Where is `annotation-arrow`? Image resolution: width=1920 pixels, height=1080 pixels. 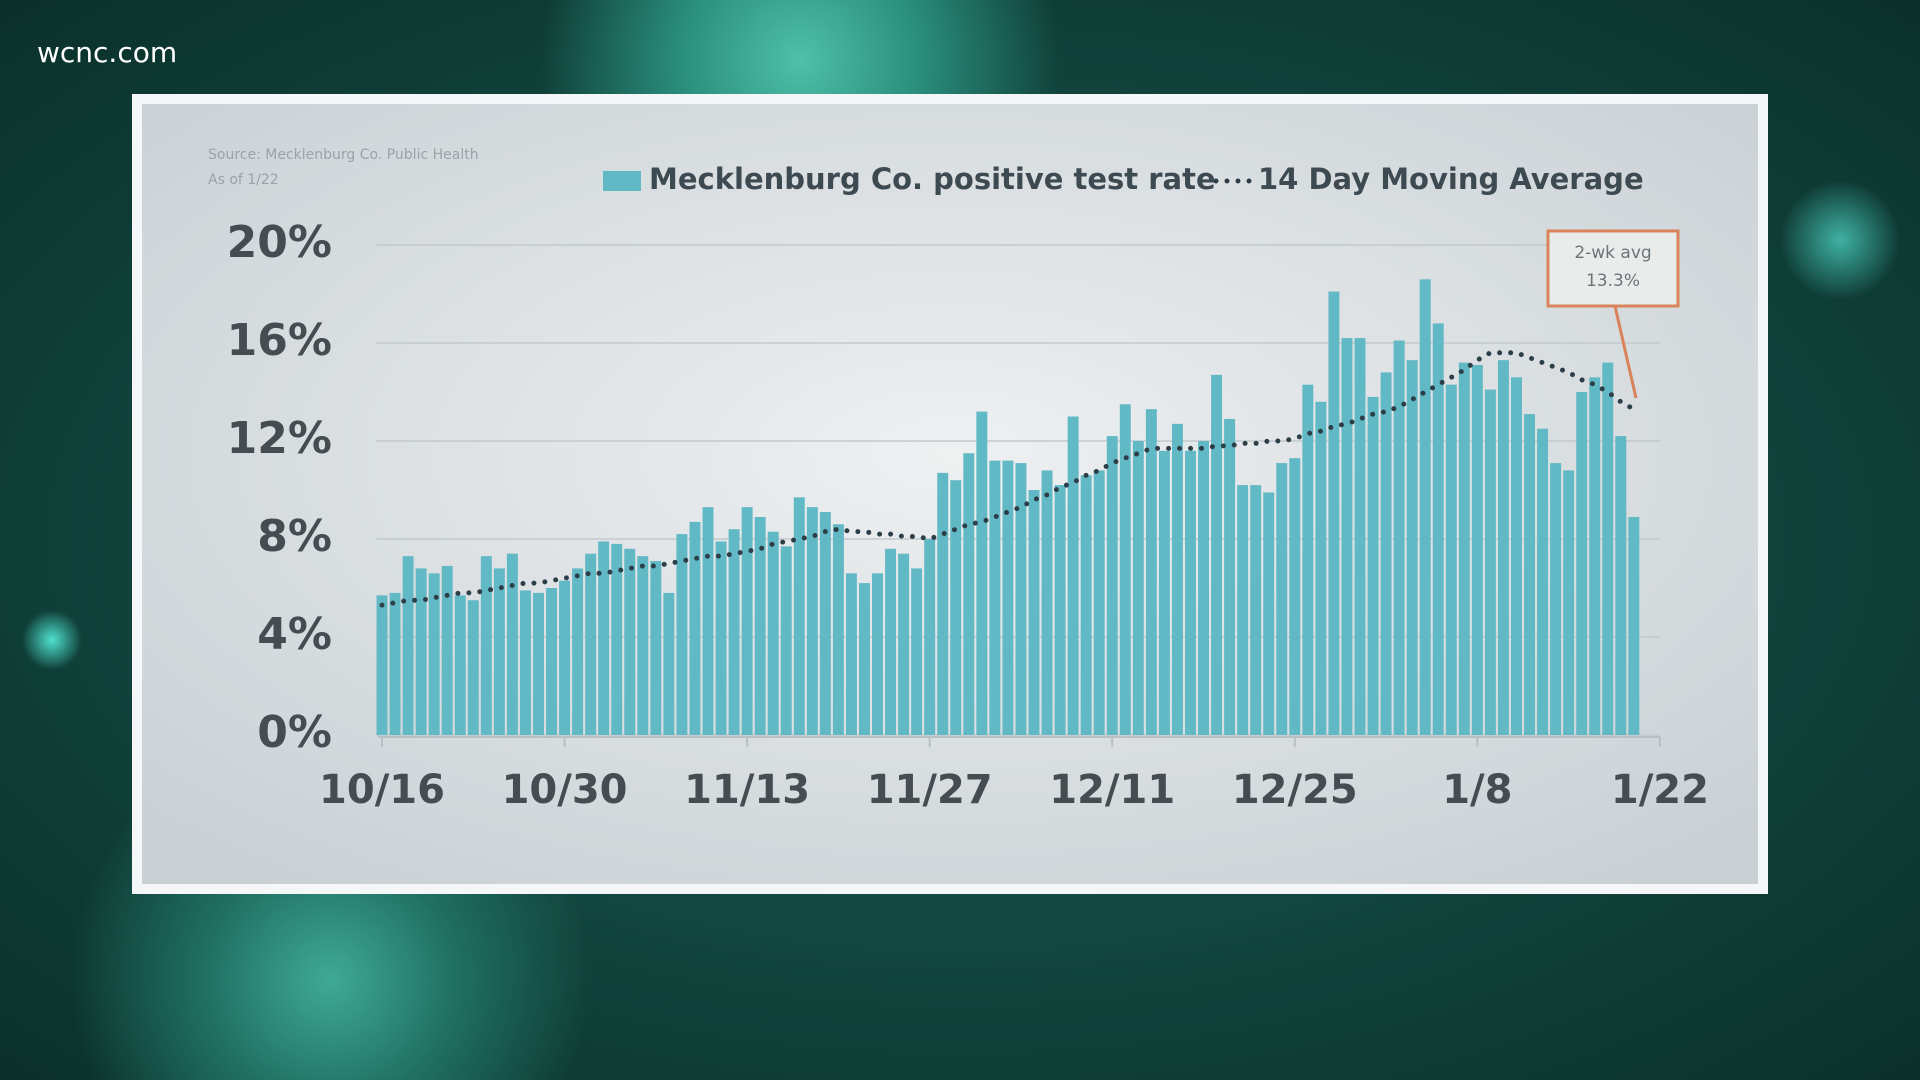 annotation-arrow is located at coordinates (1625, 352).